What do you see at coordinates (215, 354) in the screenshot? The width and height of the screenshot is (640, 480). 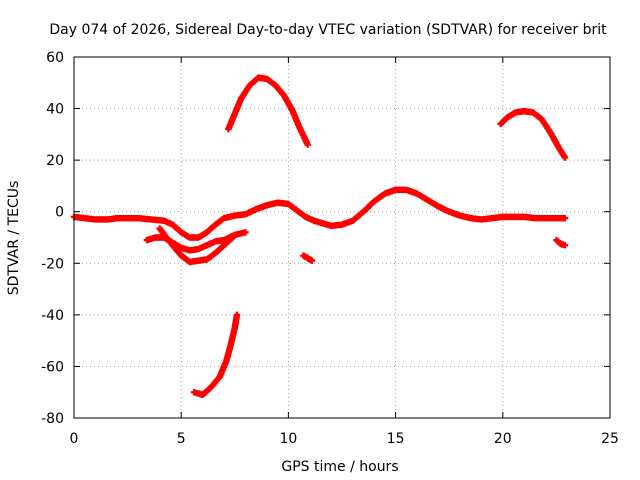 I see `series-arc-deep-low` at bounding box center [215, 354].